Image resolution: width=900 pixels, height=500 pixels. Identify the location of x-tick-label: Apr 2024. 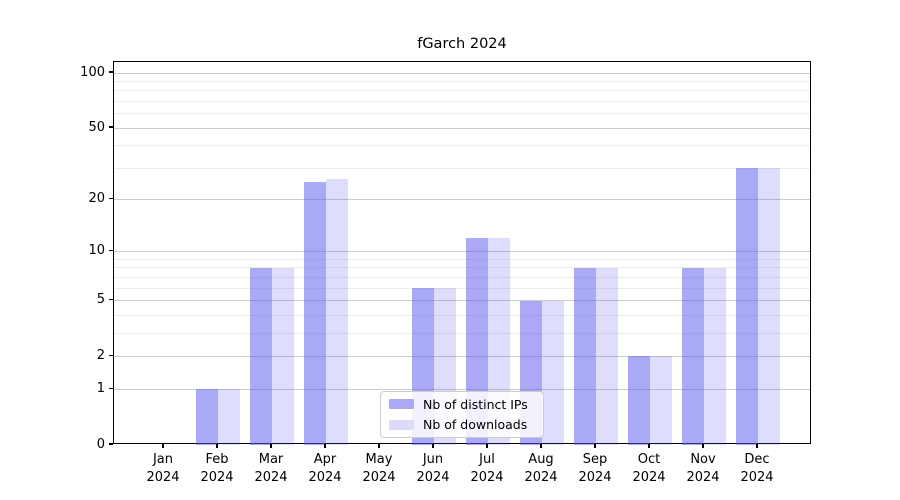
(325, 468).